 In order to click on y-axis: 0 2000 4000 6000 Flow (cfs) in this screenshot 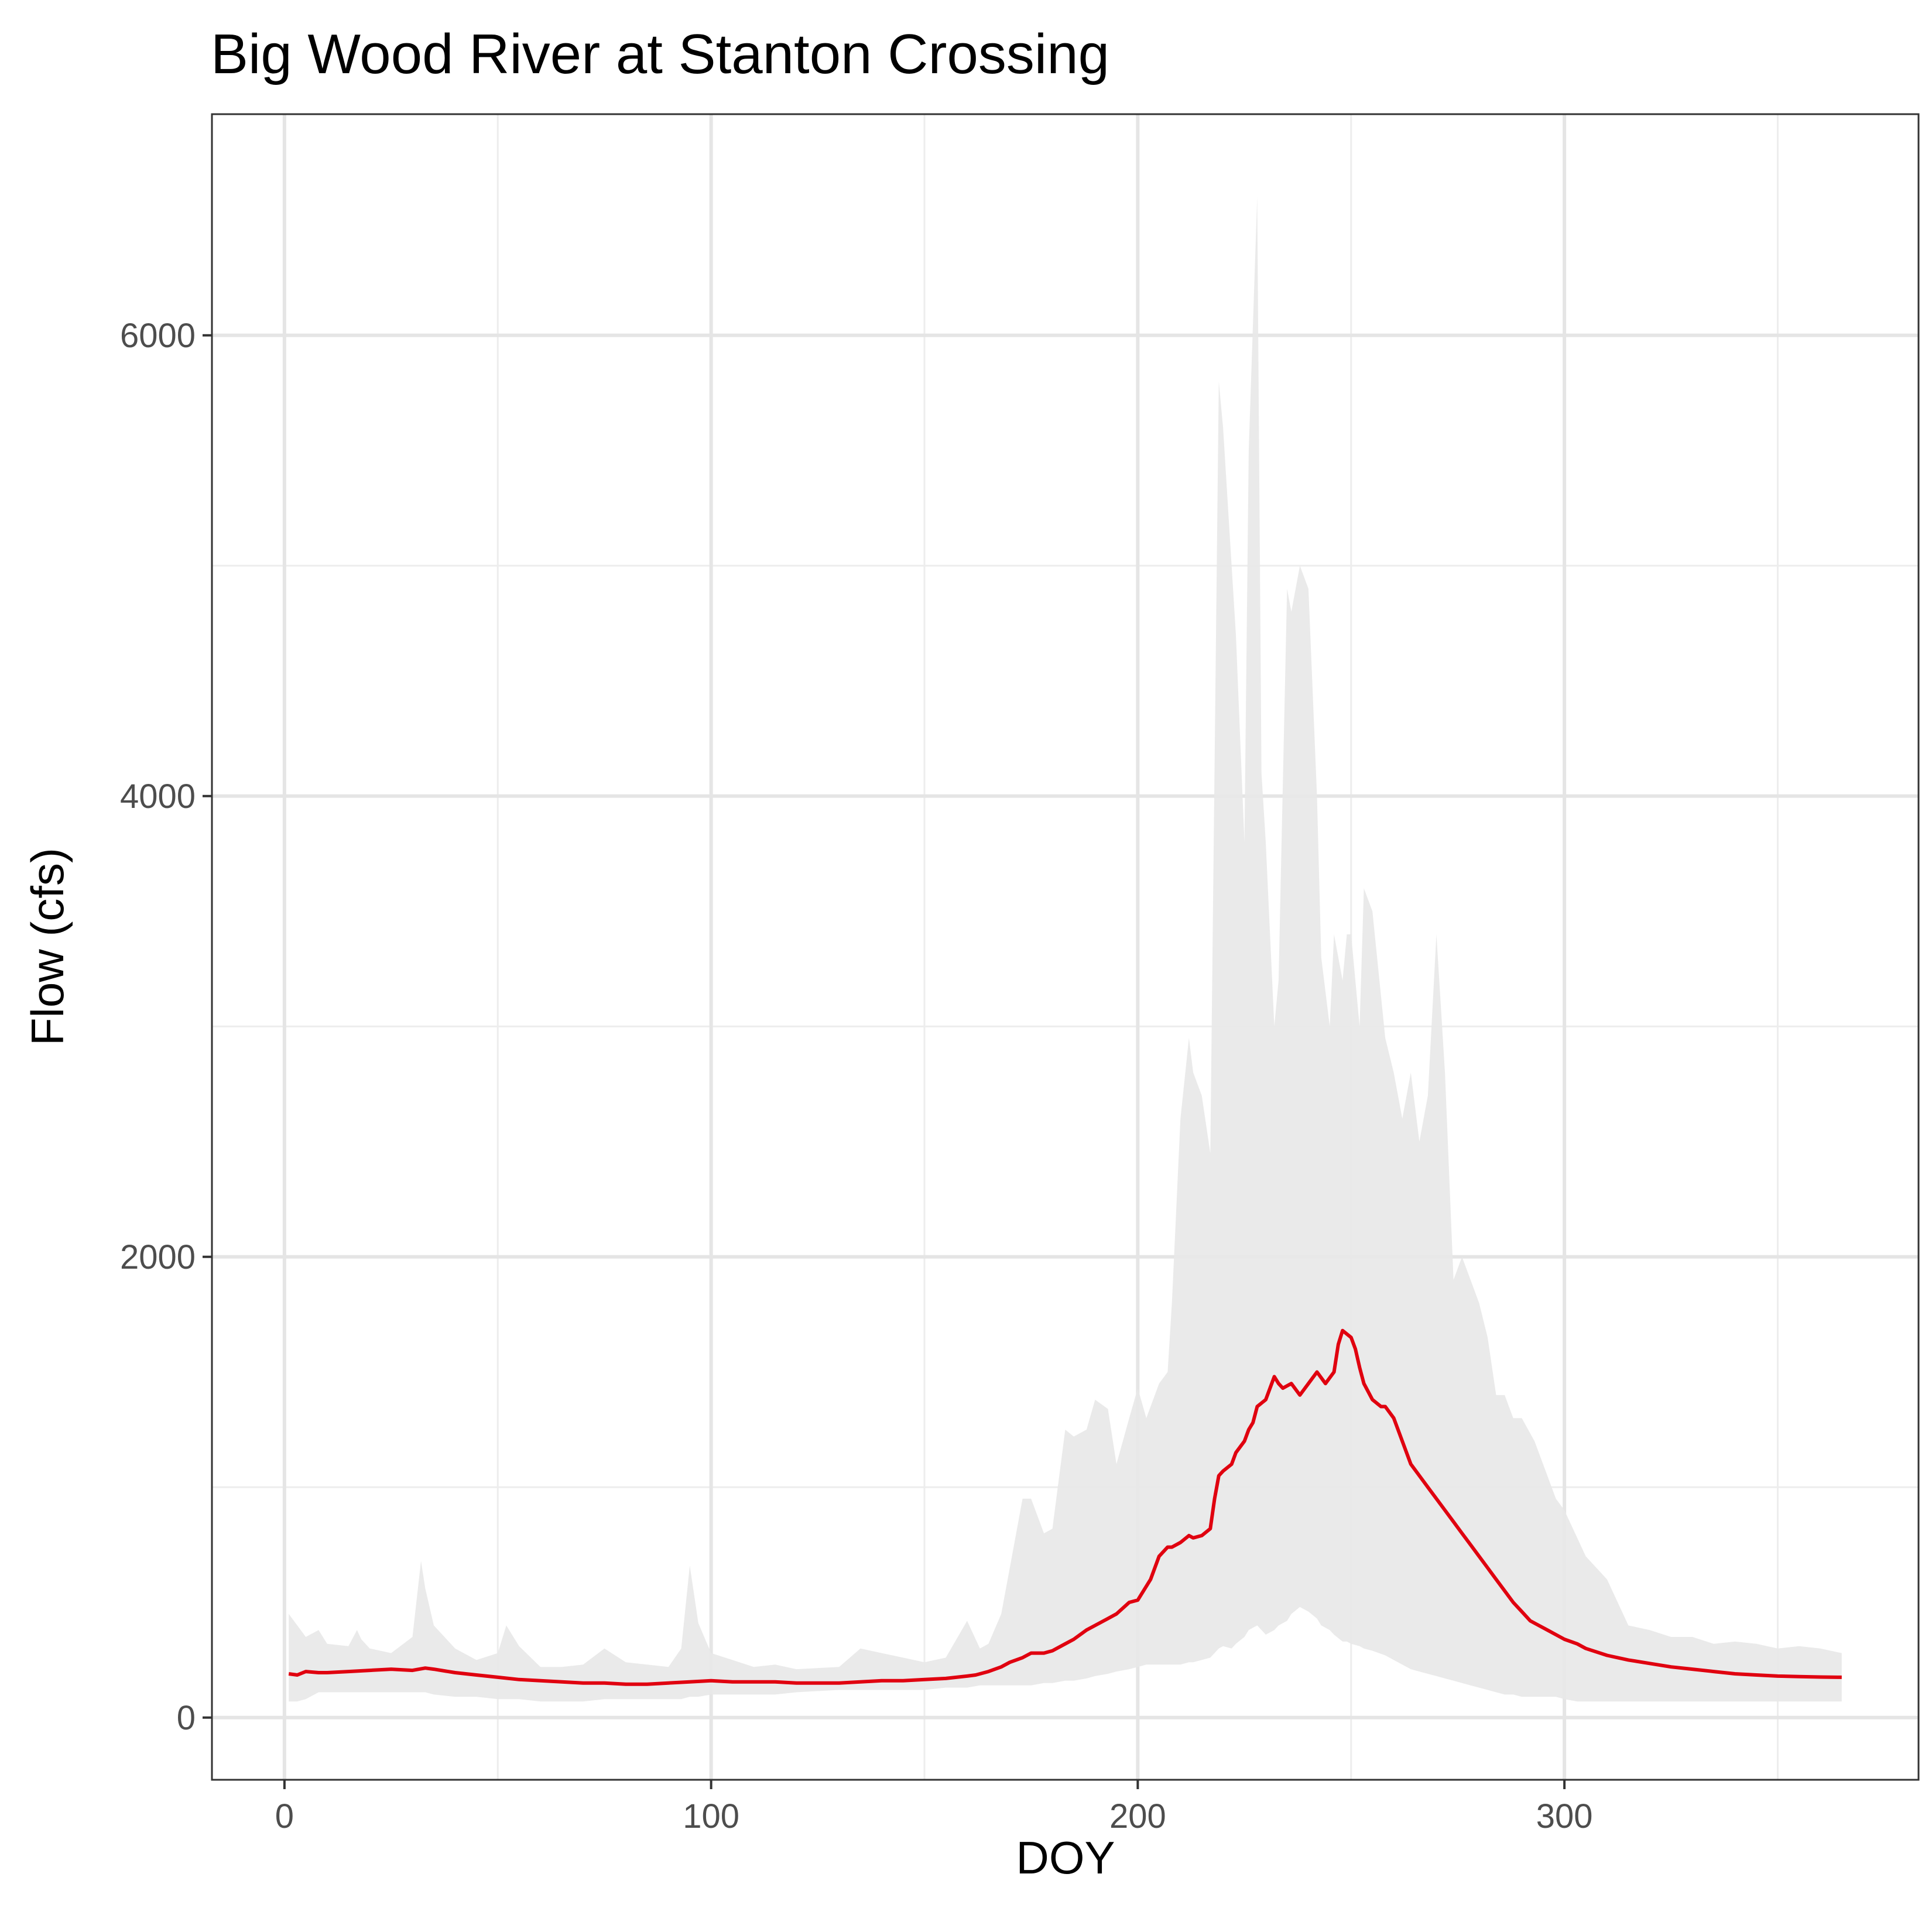, I will do `click(117, 1027)`.